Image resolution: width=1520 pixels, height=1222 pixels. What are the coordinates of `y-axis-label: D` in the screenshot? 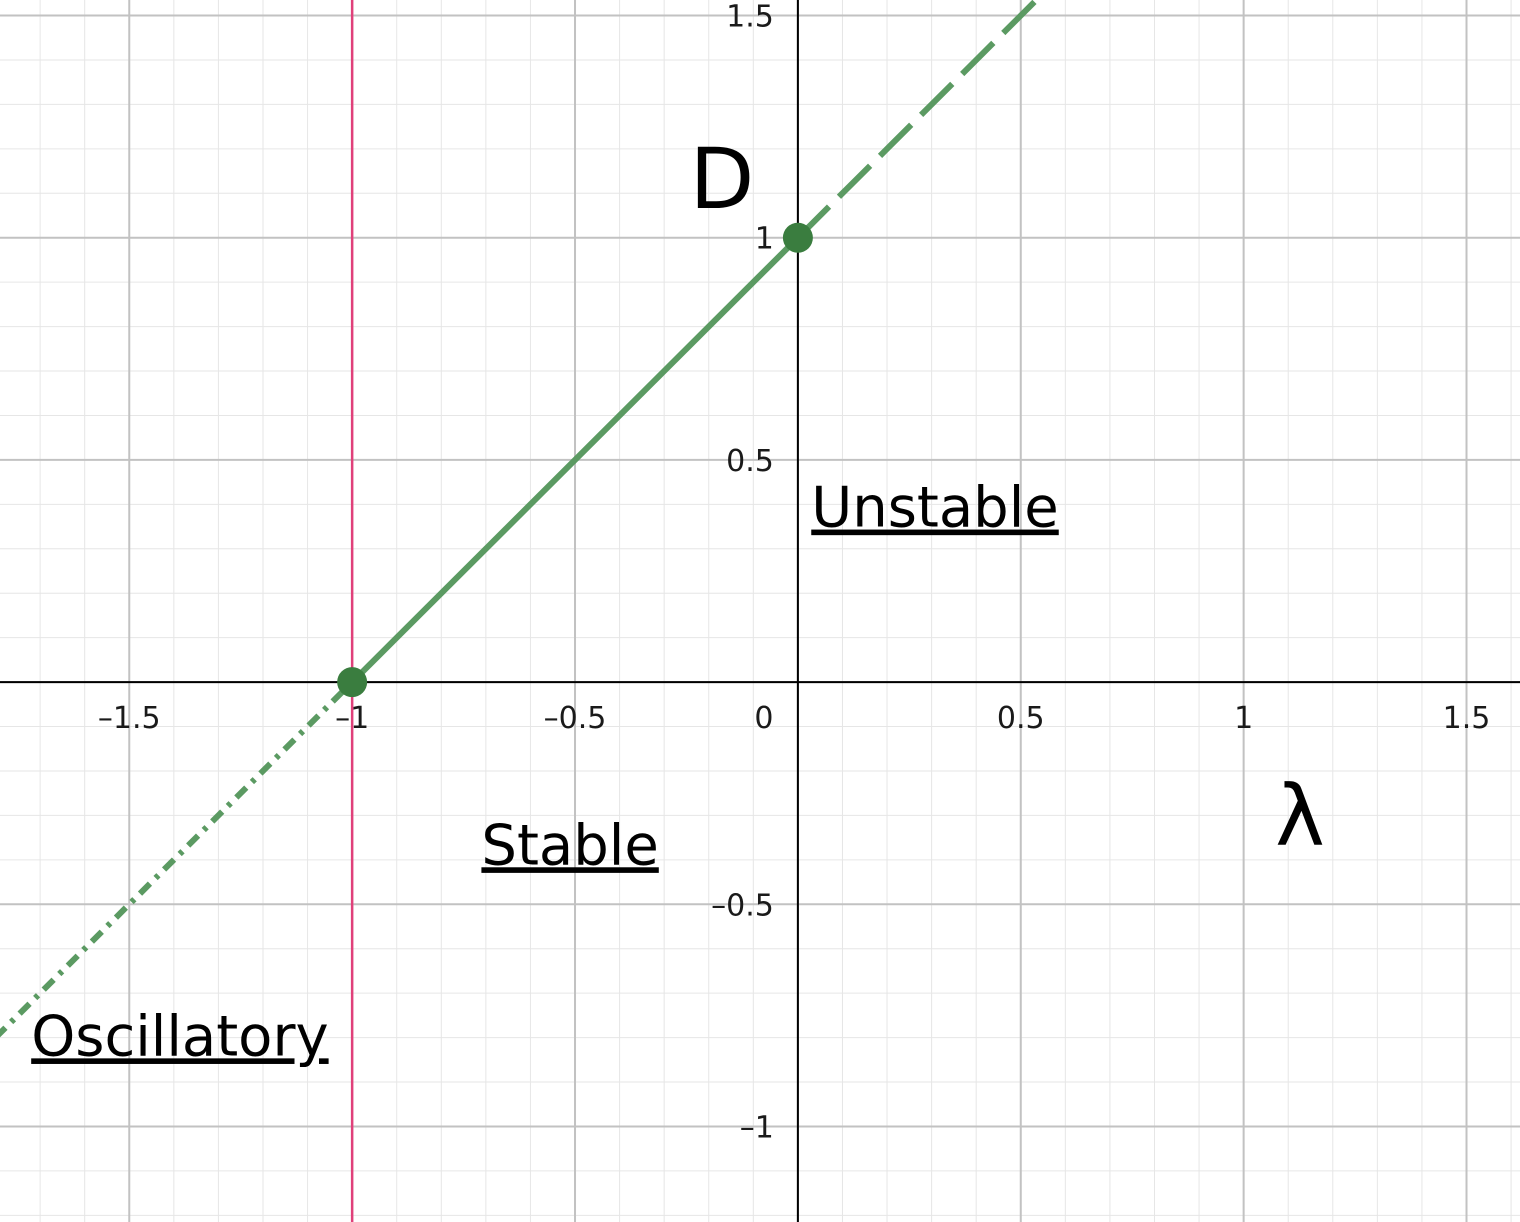 It's located at (722, 179).